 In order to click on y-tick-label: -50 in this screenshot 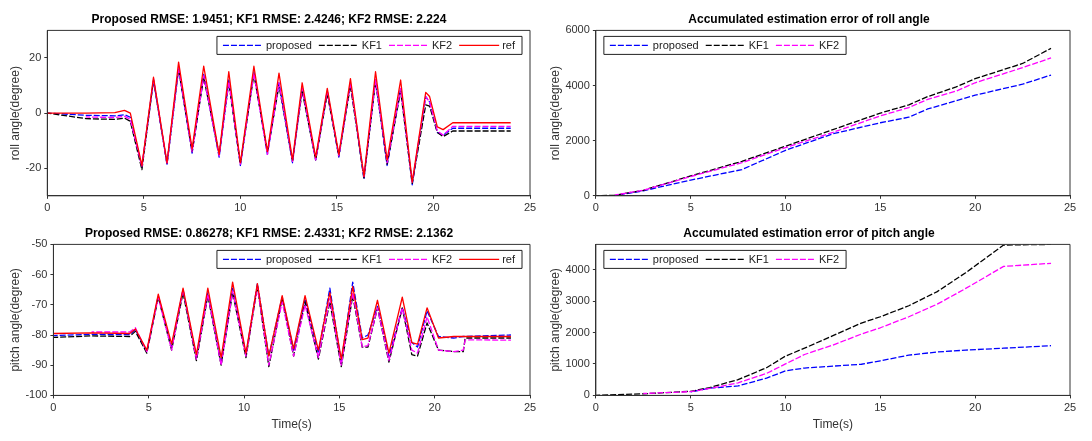, I will do `click(39, 243)`.